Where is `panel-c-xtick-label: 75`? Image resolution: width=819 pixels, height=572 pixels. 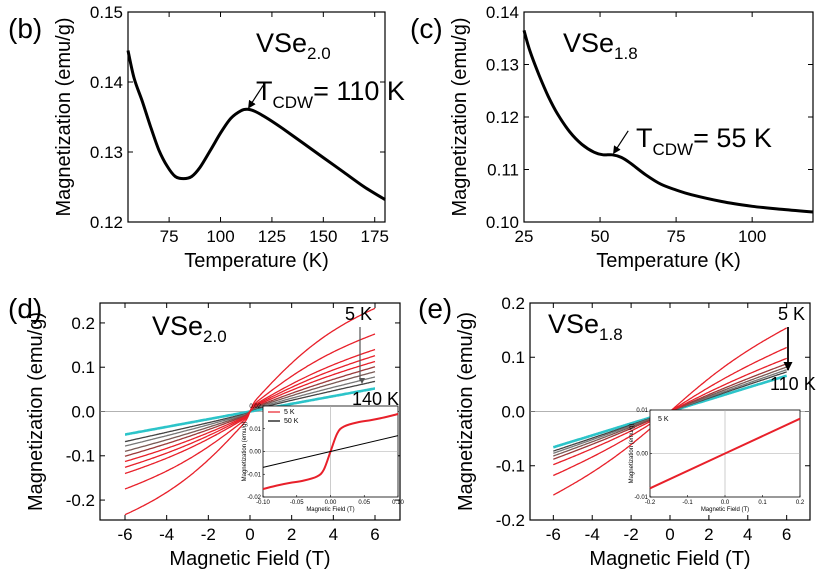
panel-c-xtick-label: 75 is located at coordinates (676, 236).